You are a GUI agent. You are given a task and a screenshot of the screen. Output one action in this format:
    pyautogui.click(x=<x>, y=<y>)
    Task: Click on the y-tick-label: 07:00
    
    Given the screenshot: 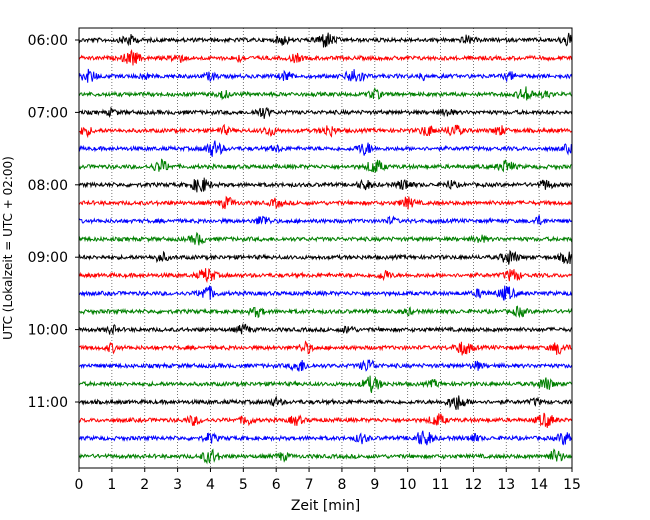 What is the action you would take?
    pyautogui.click(x=48, y=113)
    